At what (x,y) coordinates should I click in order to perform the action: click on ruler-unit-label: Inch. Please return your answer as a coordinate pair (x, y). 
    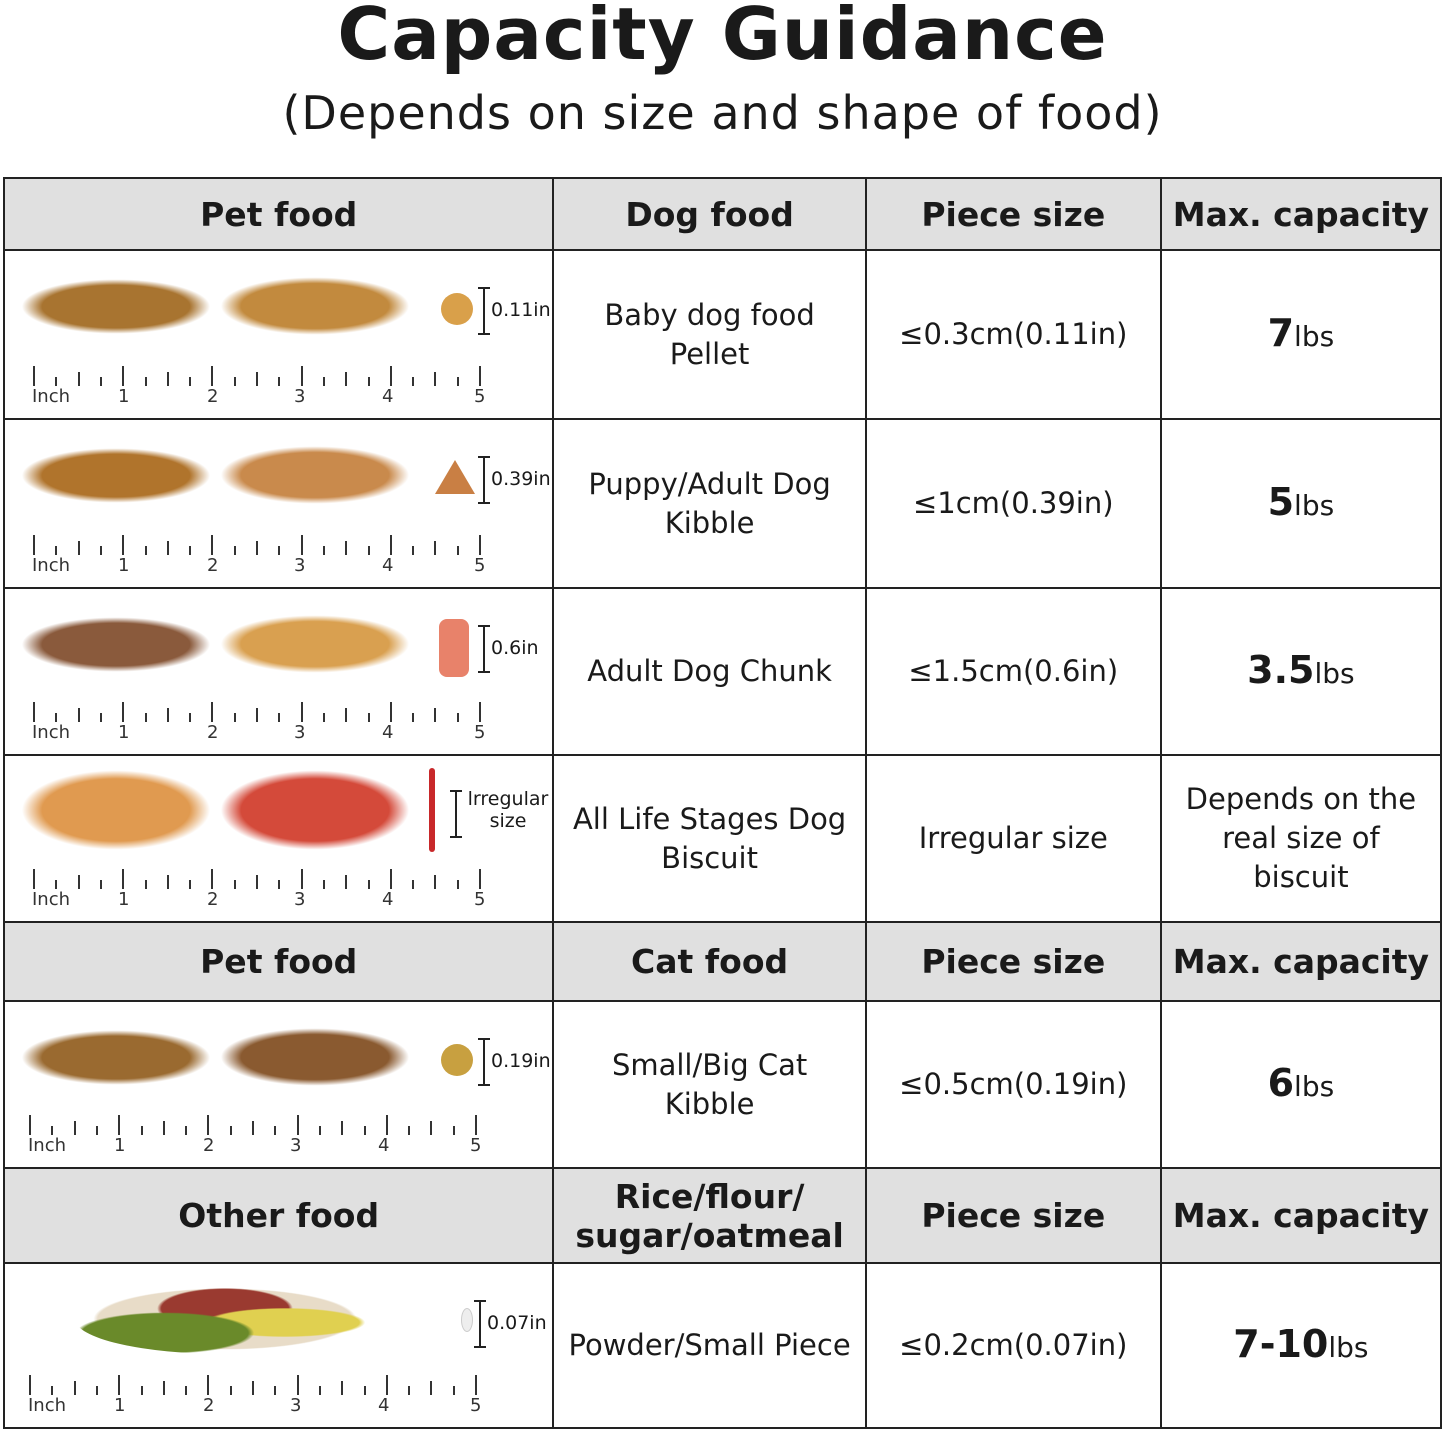
    Looking at the image, I should click on (51, 732).